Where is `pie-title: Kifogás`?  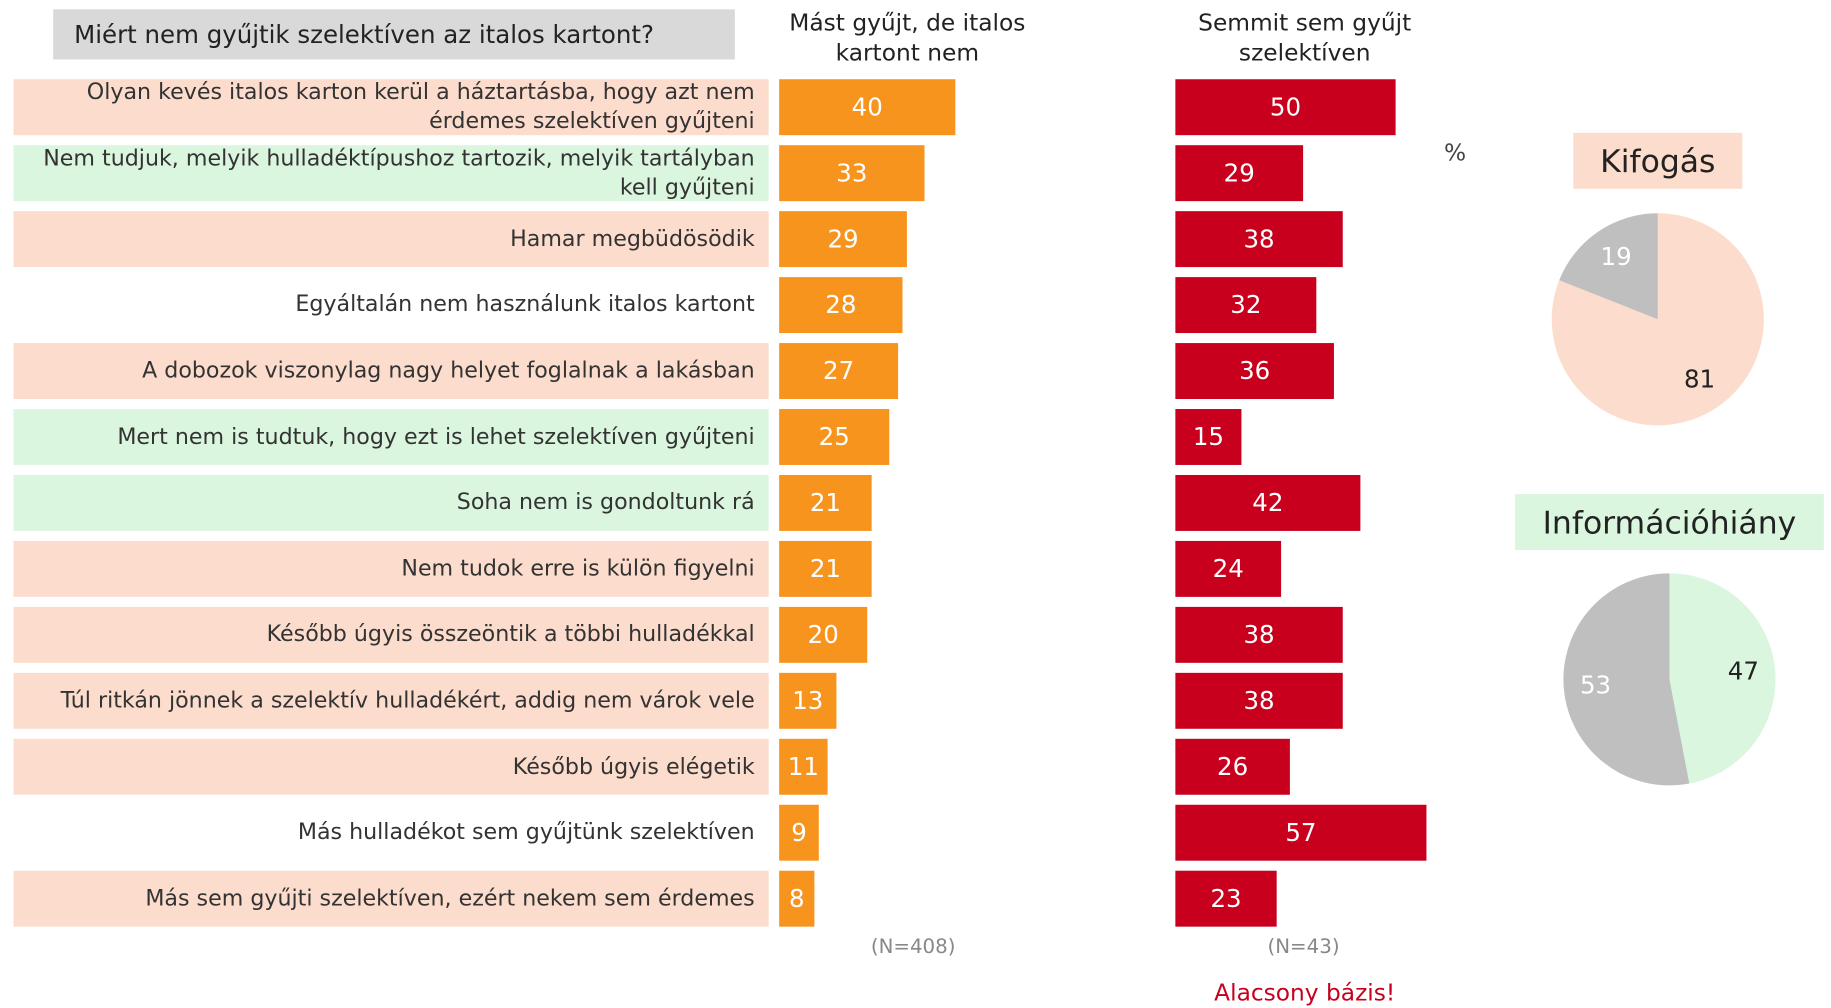
pie-title: Kifogás is located at coordinates (1657, 162).